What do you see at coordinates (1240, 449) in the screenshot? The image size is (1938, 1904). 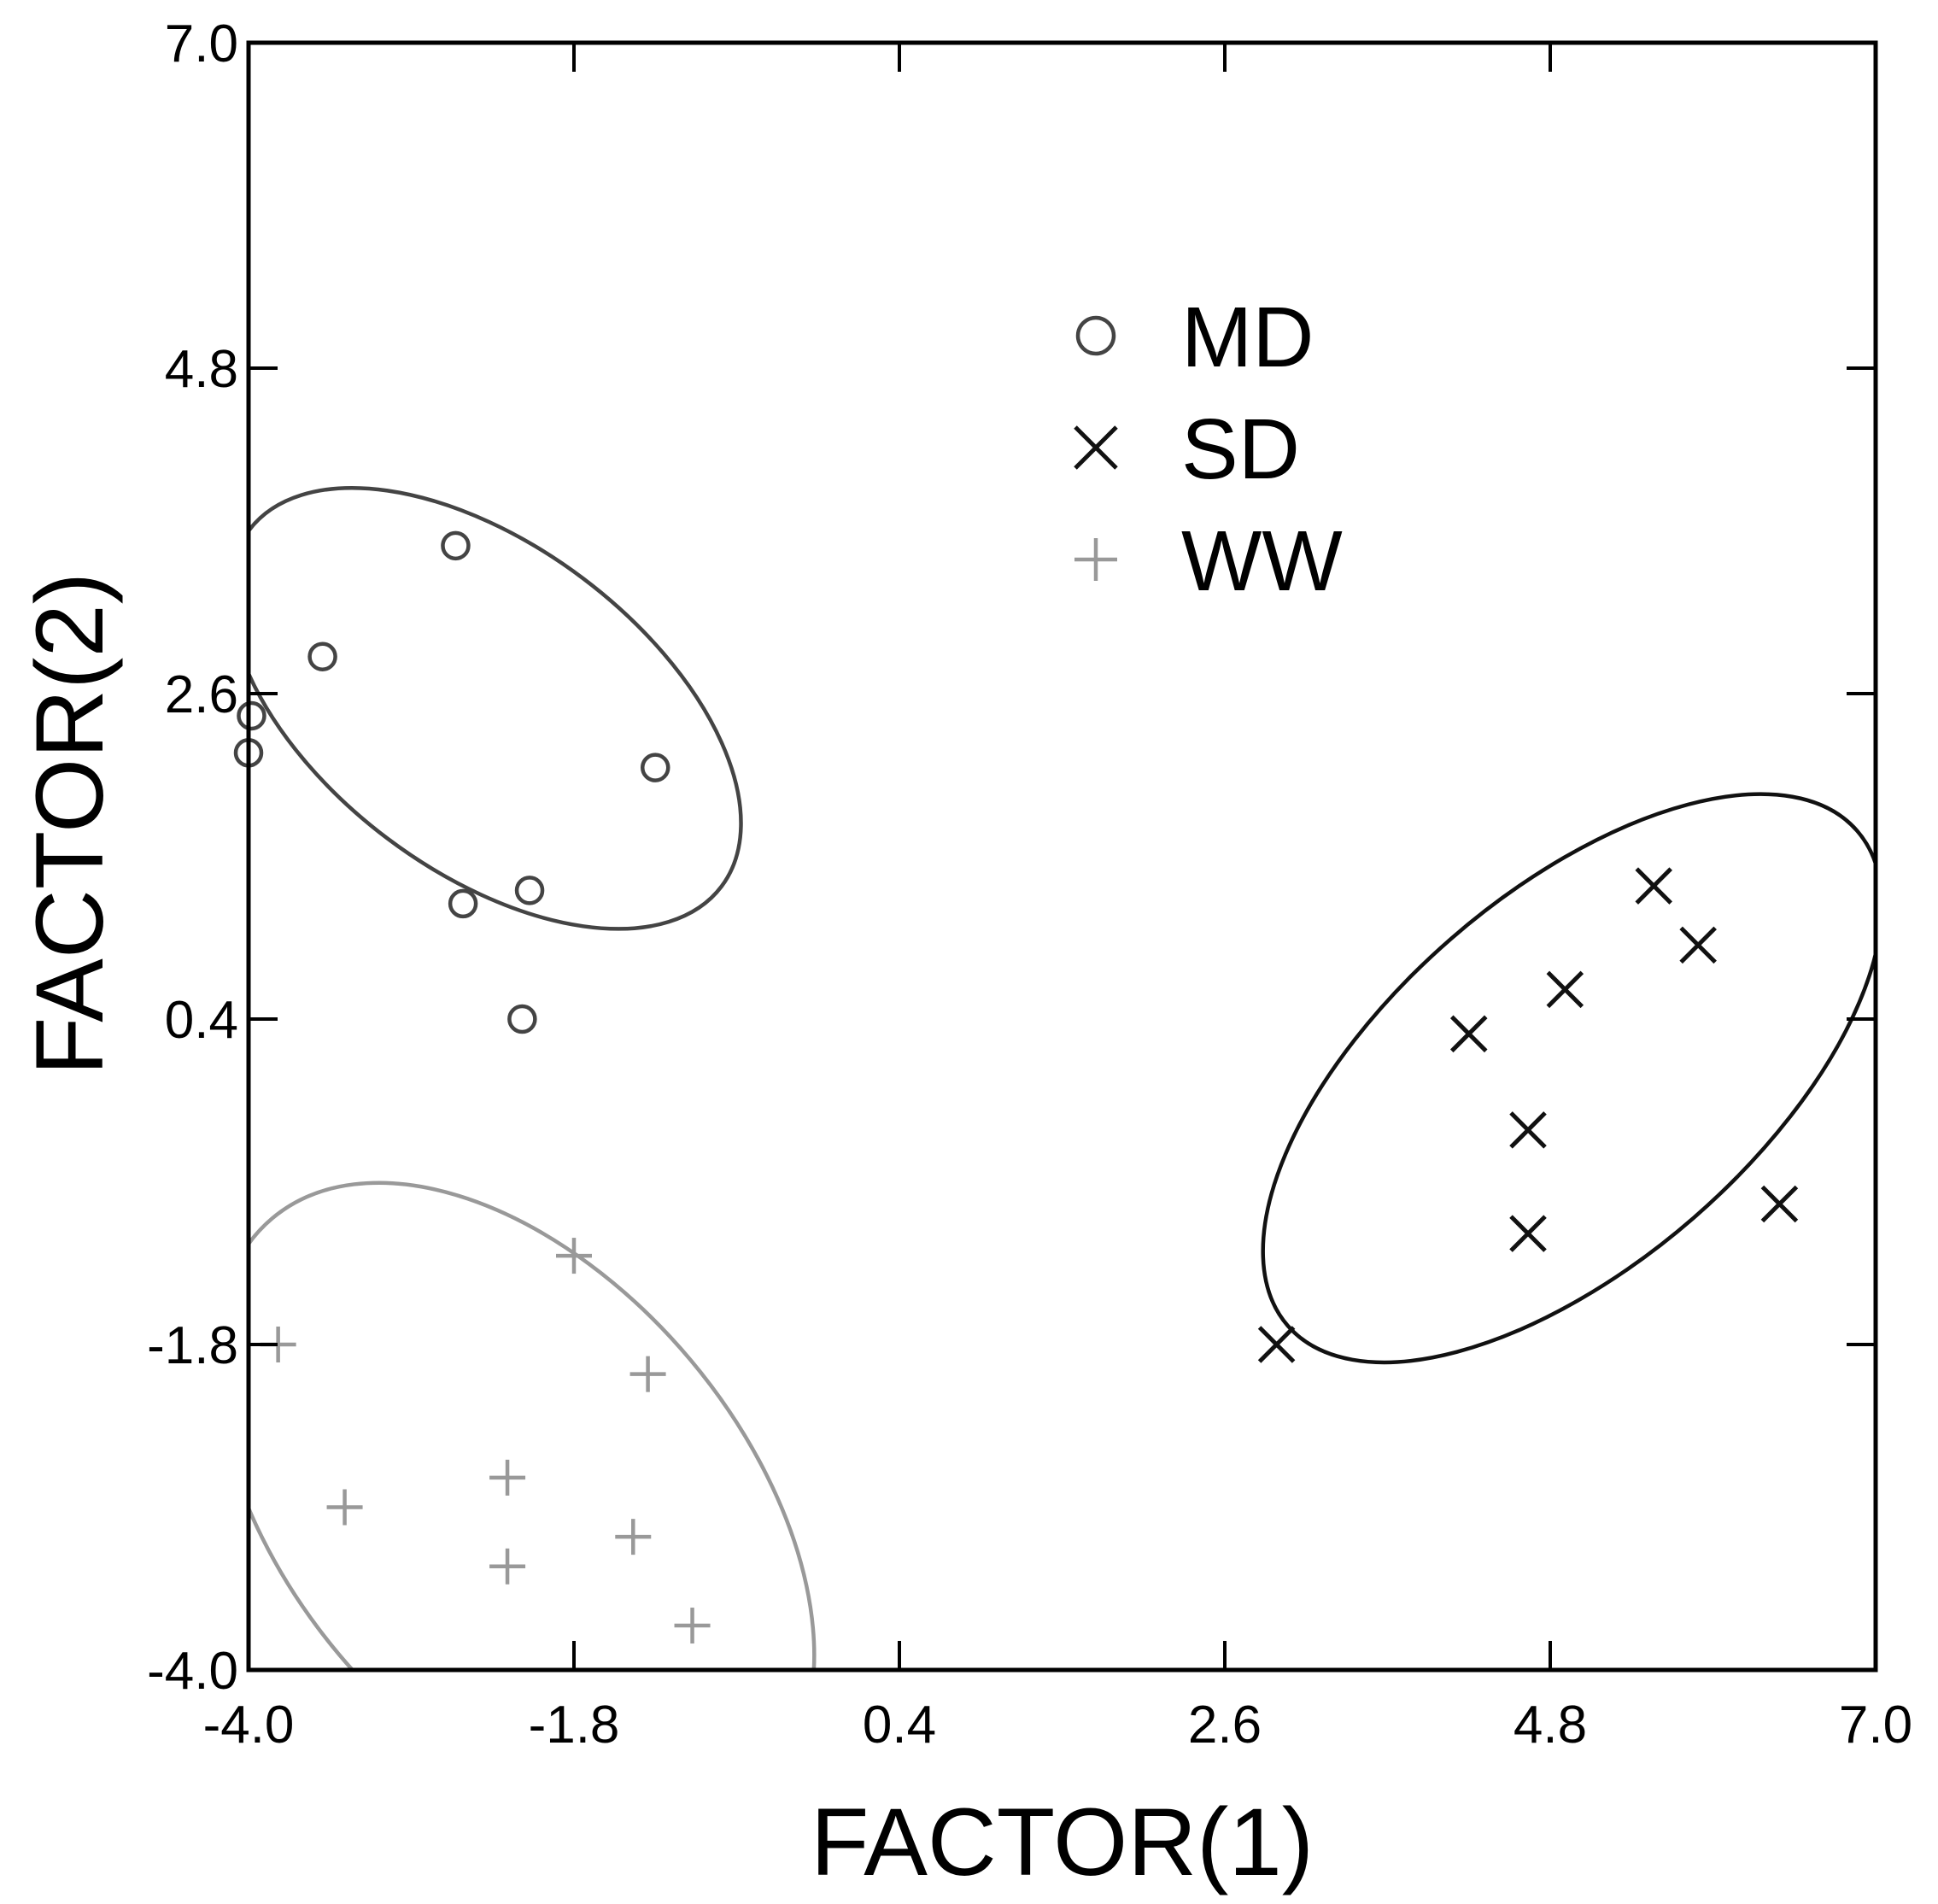 I see `legend-label-sd: SD` at bounding box center [1240, 449].